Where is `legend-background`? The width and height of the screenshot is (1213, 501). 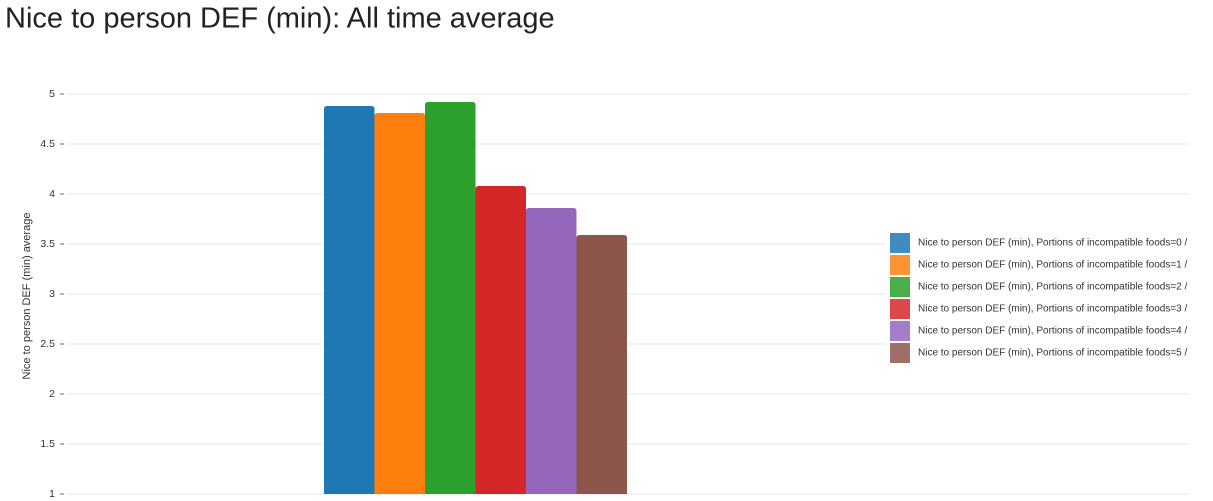
legend-background is located at coordinates (1049, 298).